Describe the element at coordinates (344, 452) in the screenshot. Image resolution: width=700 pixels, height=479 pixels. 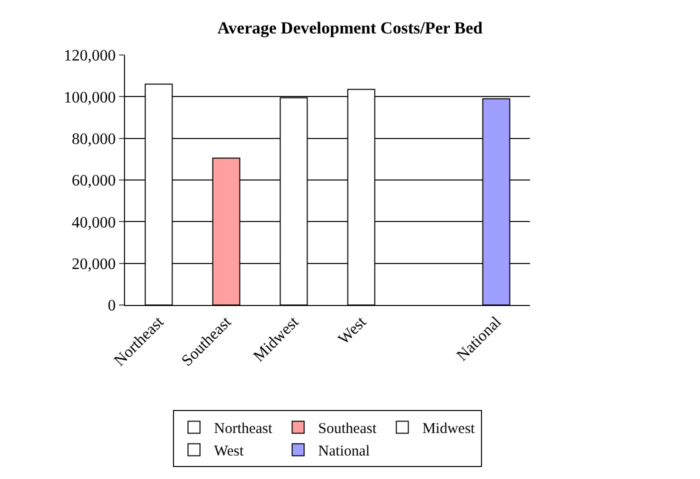
I see `legend-label: National` at that location.